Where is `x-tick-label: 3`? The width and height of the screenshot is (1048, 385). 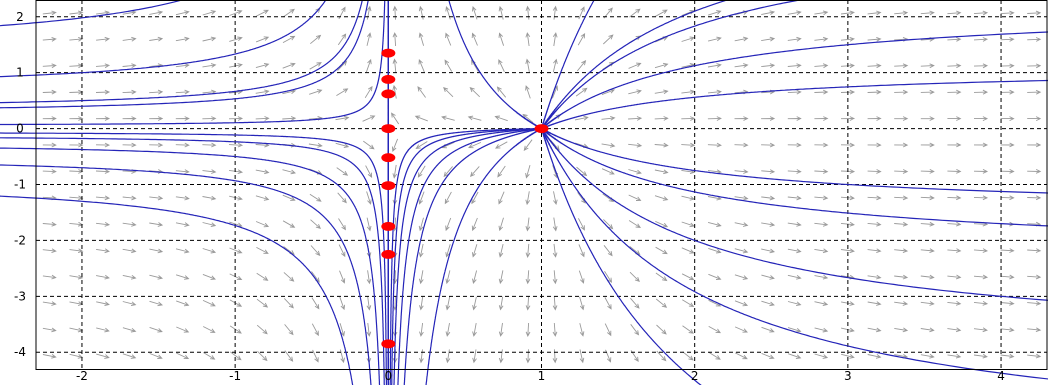
x-tick-label: 3 is located at coordinates (848, 376).